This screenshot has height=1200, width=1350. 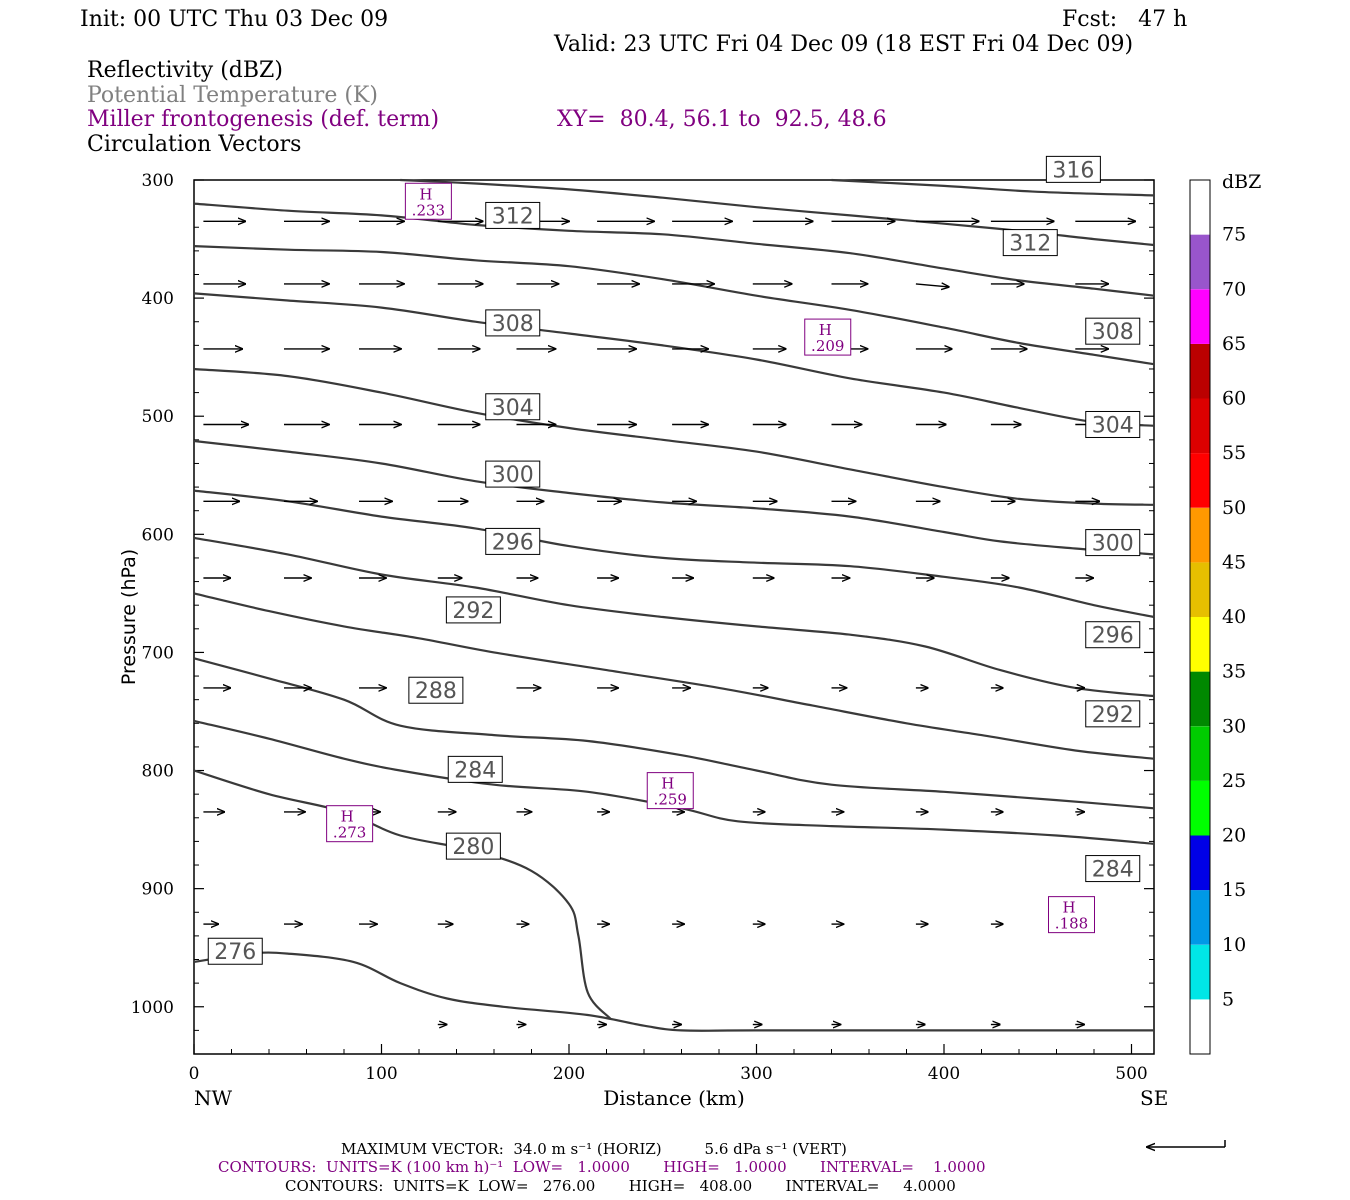 I want to click on circulation-vector, so click(x=932, y=285).